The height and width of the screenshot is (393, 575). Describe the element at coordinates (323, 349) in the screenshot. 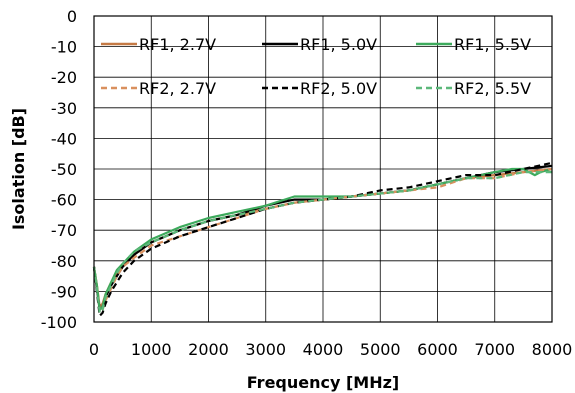

I see `x-tick-label: 4000` at that location.